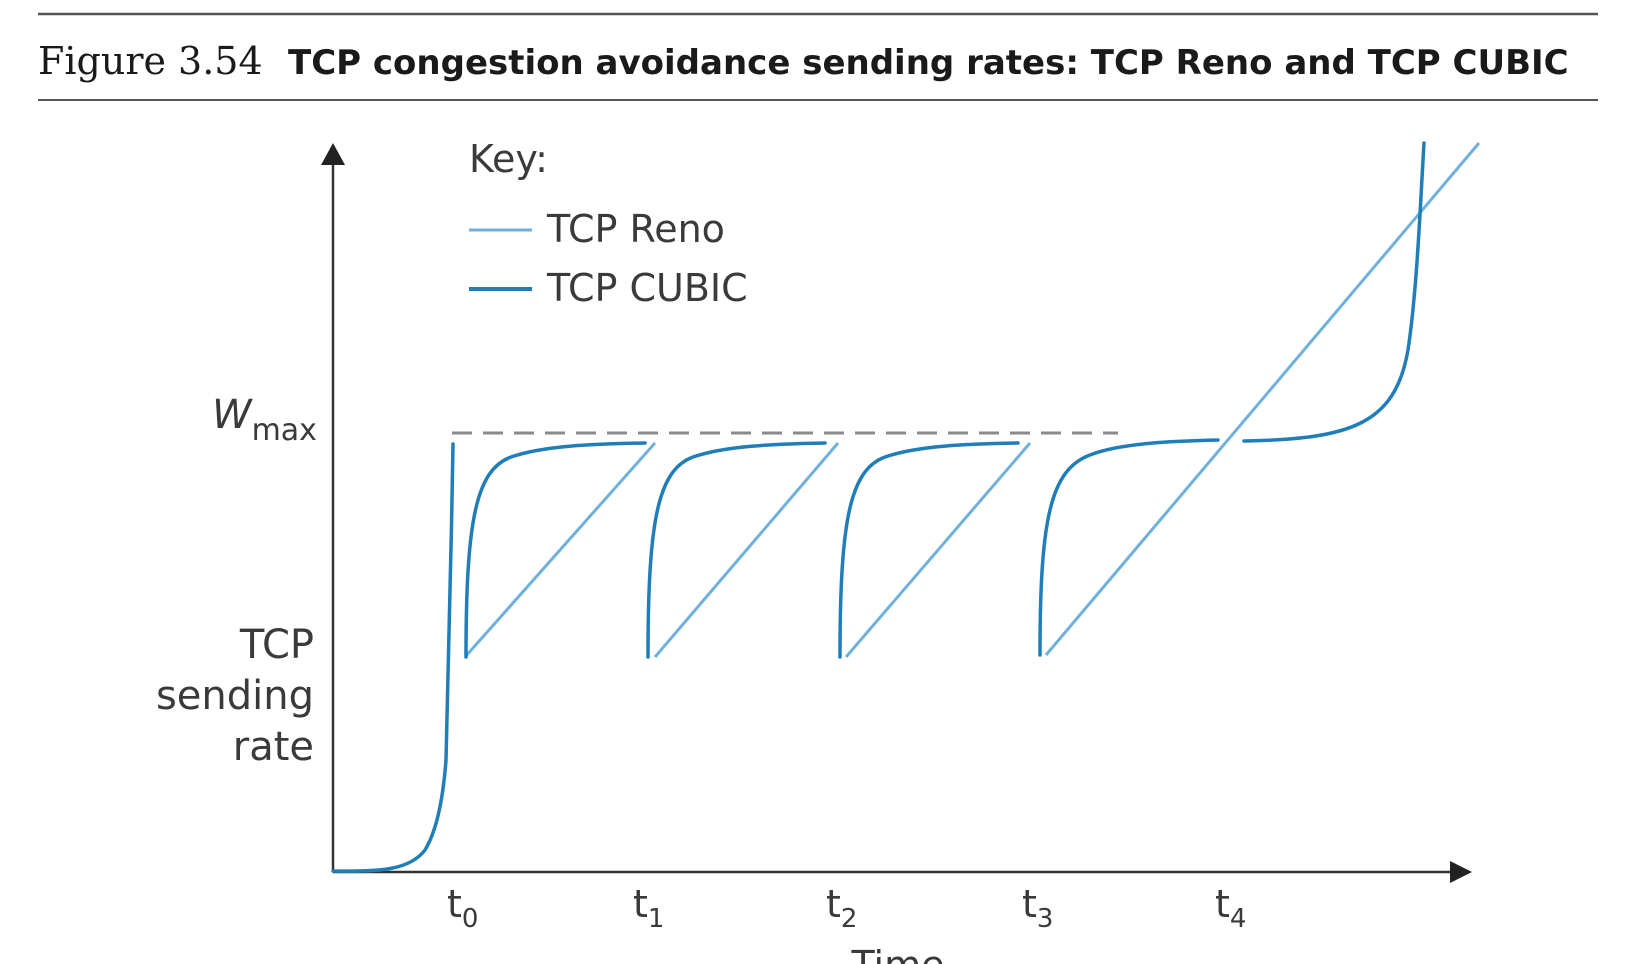 The height and width of the screenshot is (964, 1636). Describe the element at coordinates (1222, 904) in the screenshot. I see `tick-t4-base: t` at that location.